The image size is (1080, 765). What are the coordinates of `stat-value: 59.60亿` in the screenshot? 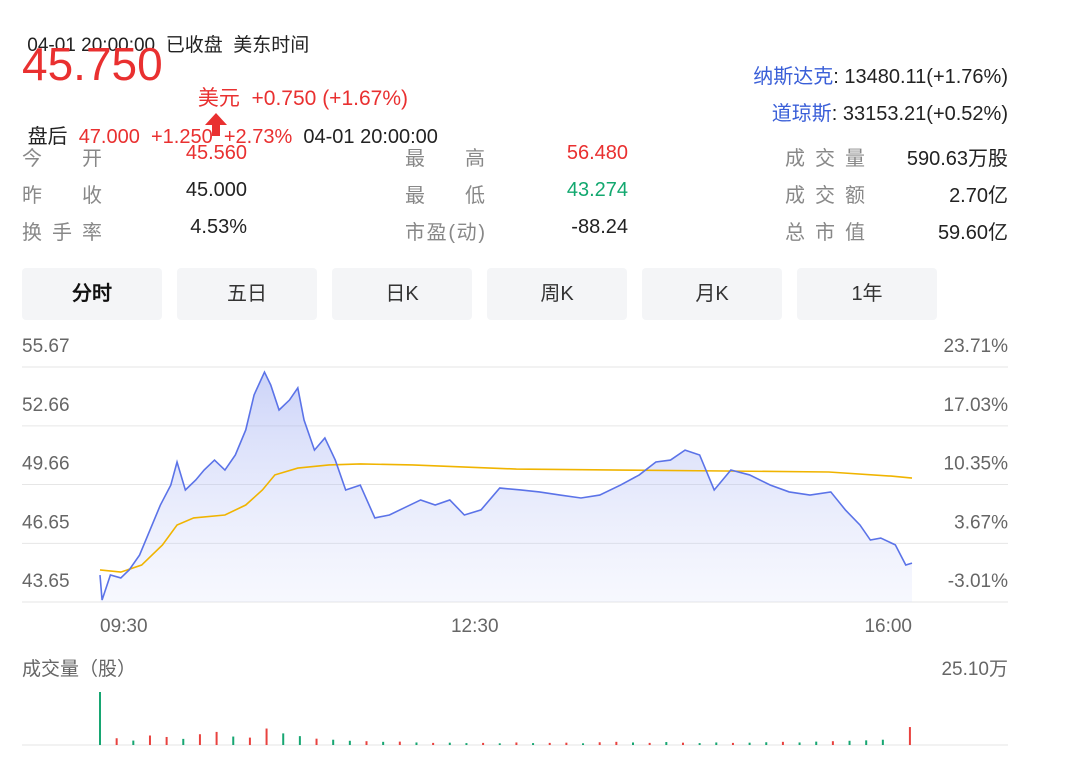 It's located at (972, 233).